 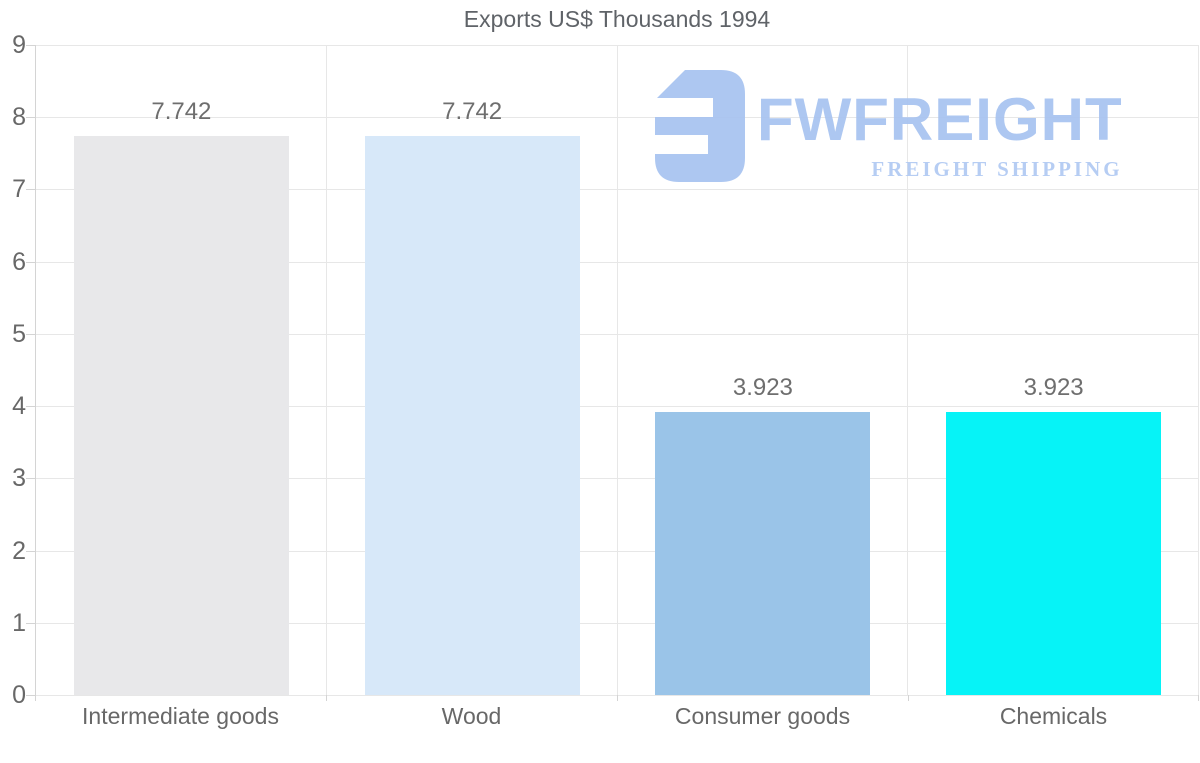 I want to click on fwfreight-logo-icon, so click(x=700, y=126).